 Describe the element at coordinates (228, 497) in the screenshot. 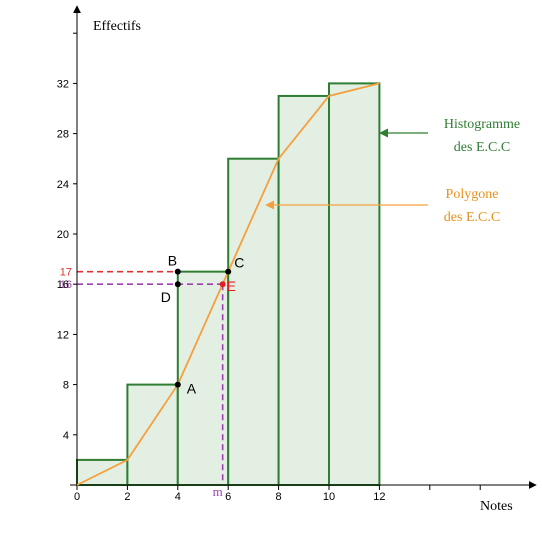

I see `x-tick-label-6: 6` at that location.